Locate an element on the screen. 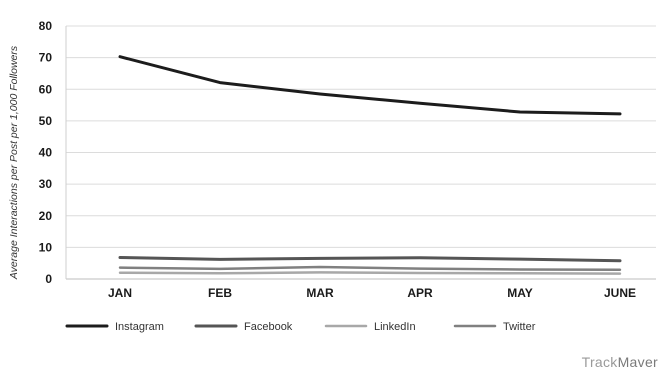  y-tick-label: 80 is located at coordinates (46, 26).